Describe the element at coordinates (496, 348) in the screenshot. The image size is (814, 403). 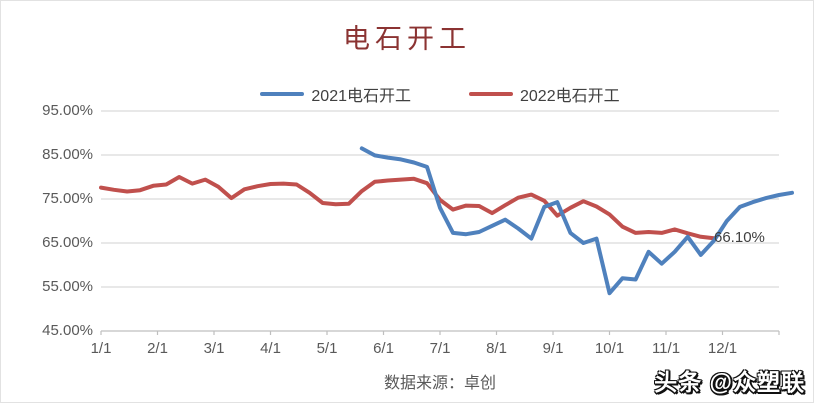
I see `x-tick-label: 8/1` at that location.